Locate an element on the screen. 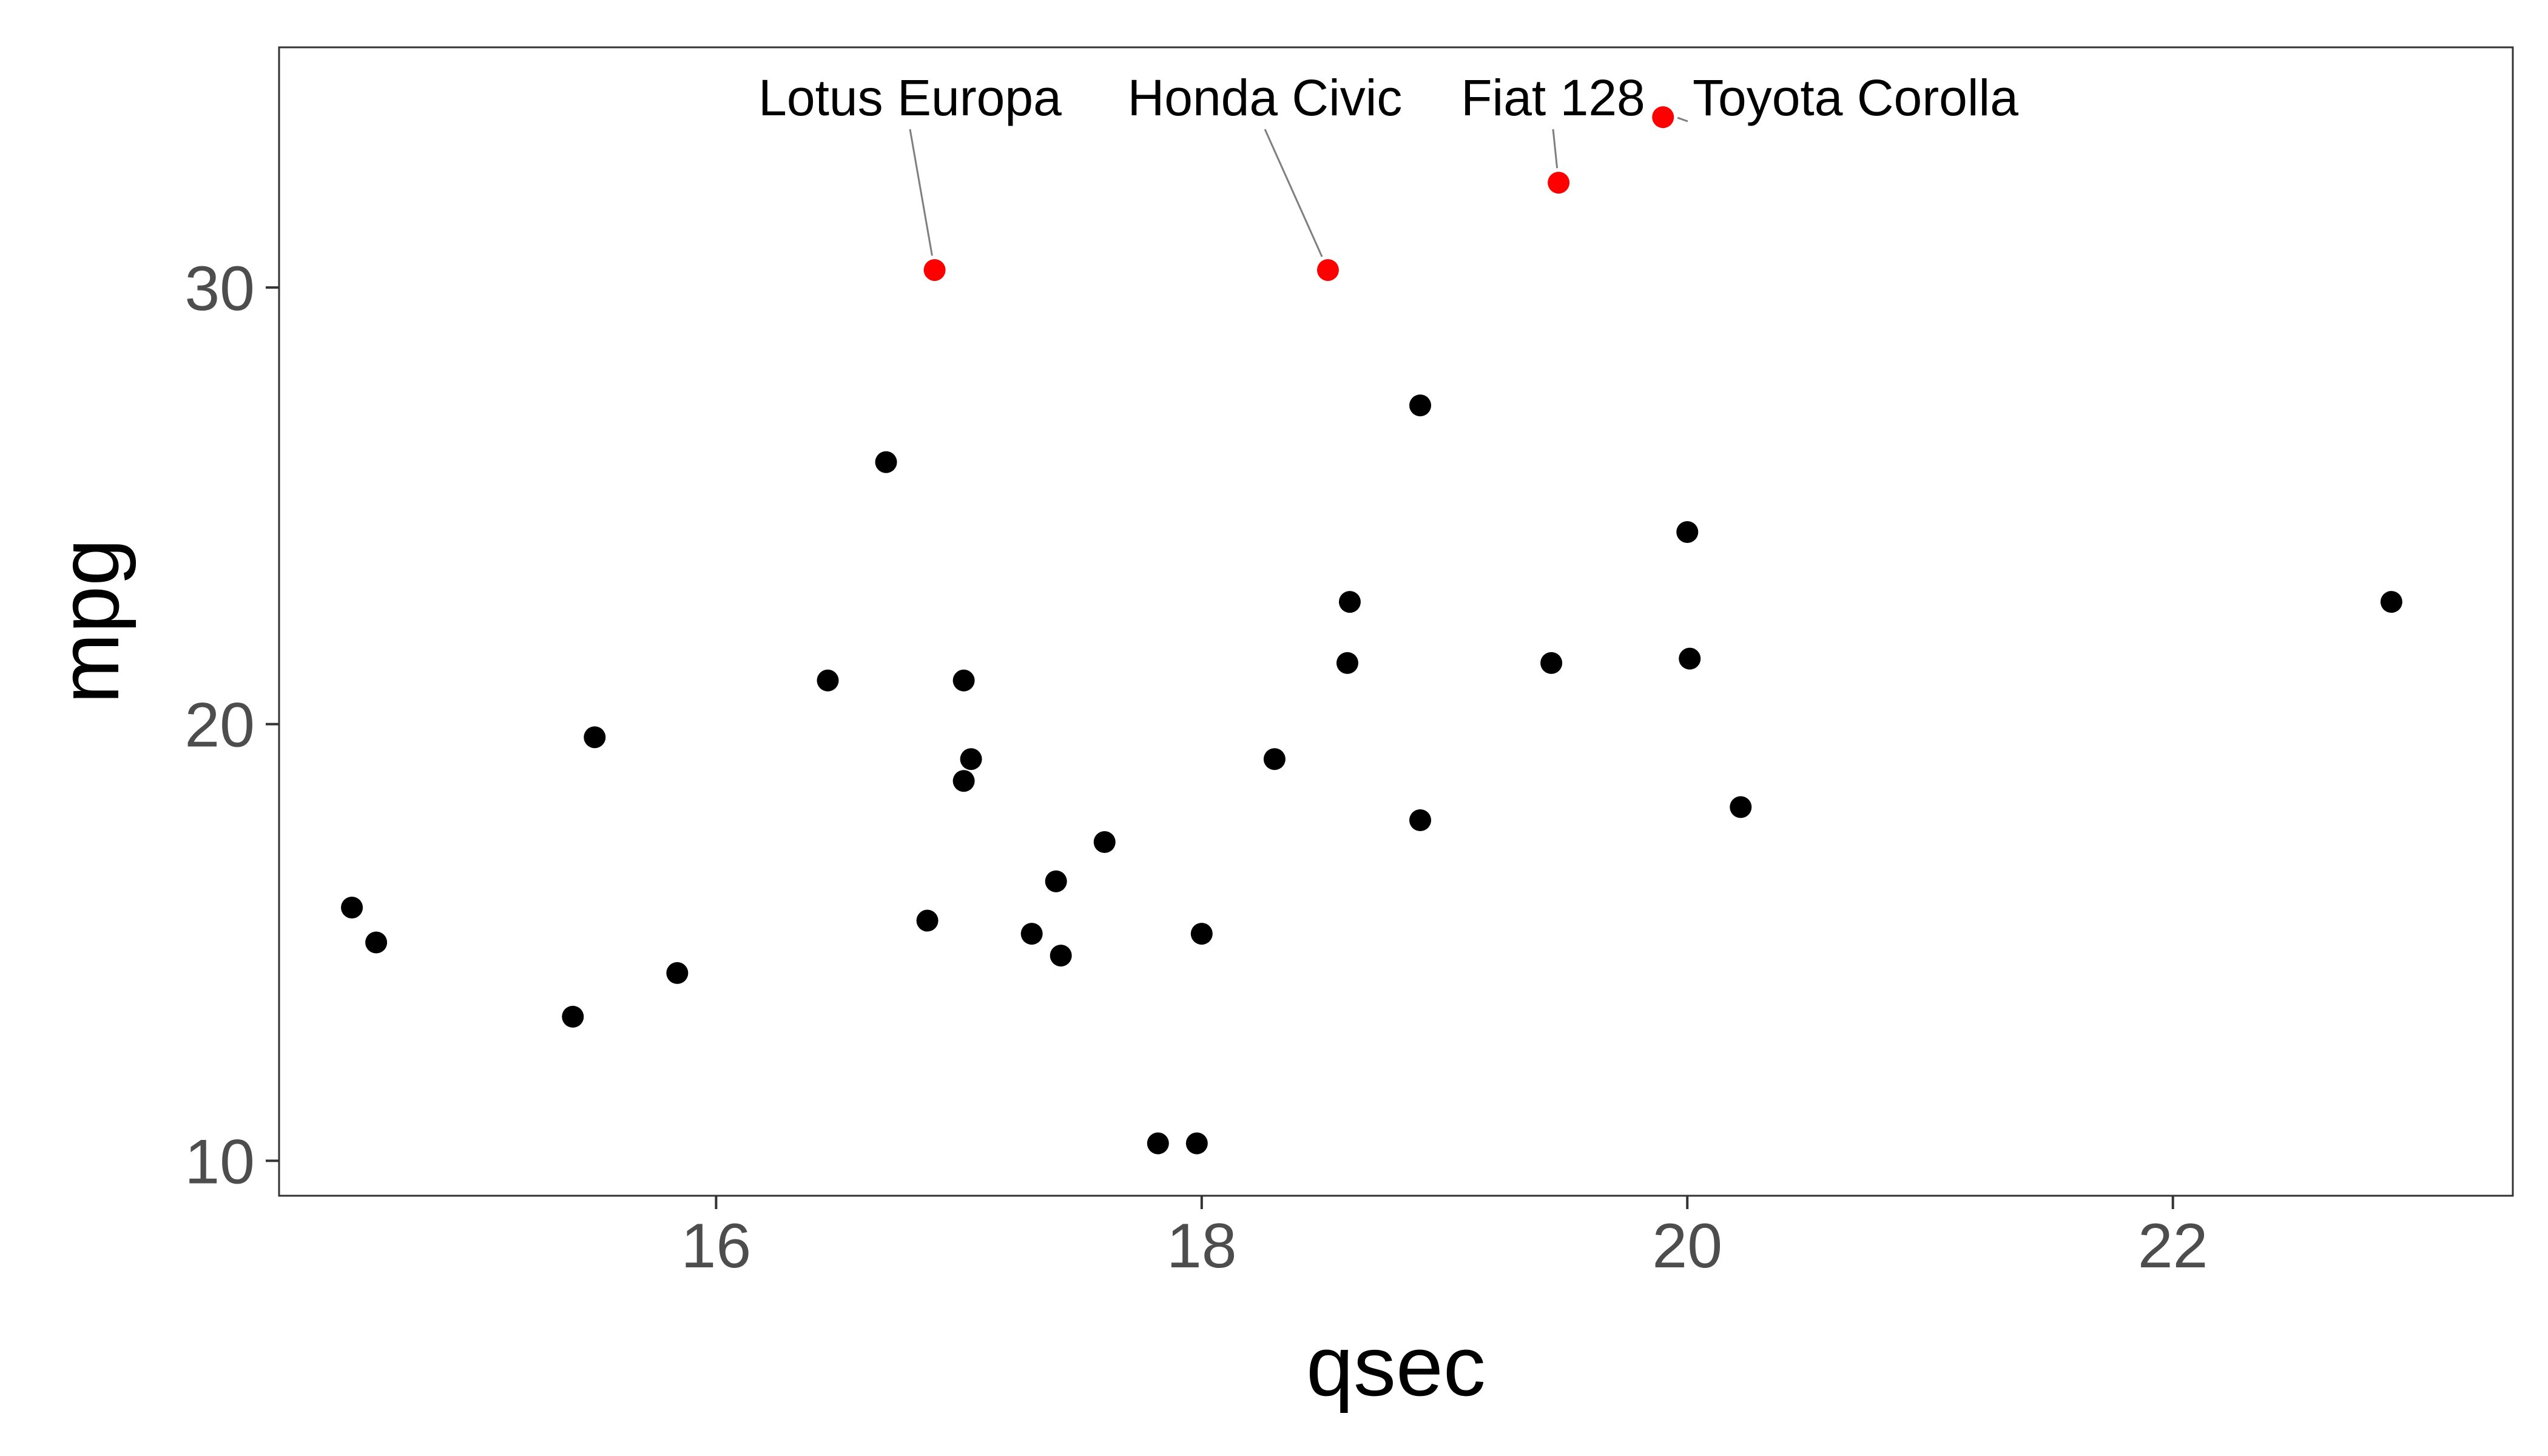  highlighted-points is located at coordinates (1298, 193).